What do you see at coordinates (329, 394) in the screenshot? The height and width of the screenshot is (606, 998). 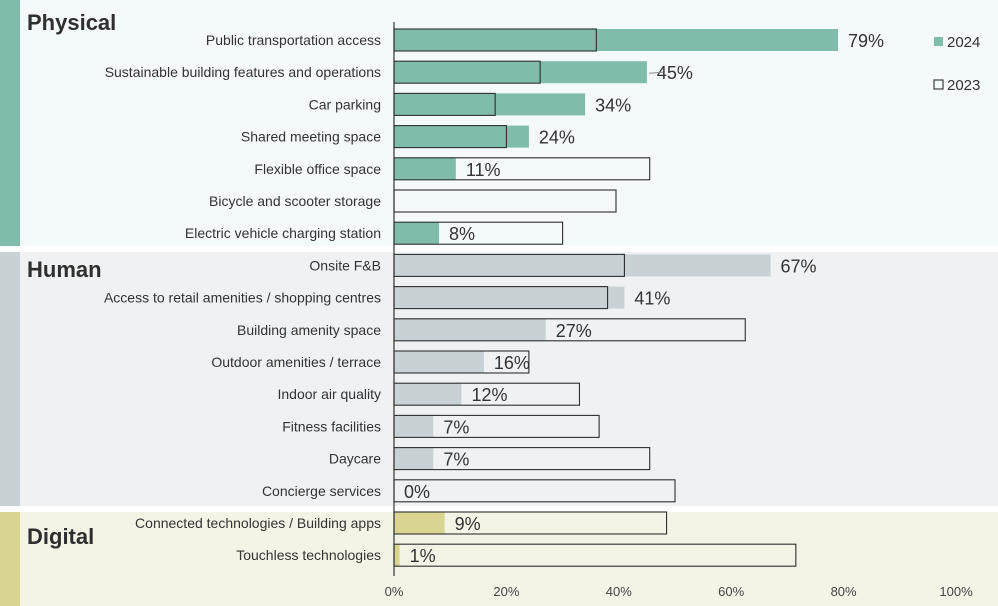 I see `category-label: Indoor air quality` at bounding box center [329, 394].